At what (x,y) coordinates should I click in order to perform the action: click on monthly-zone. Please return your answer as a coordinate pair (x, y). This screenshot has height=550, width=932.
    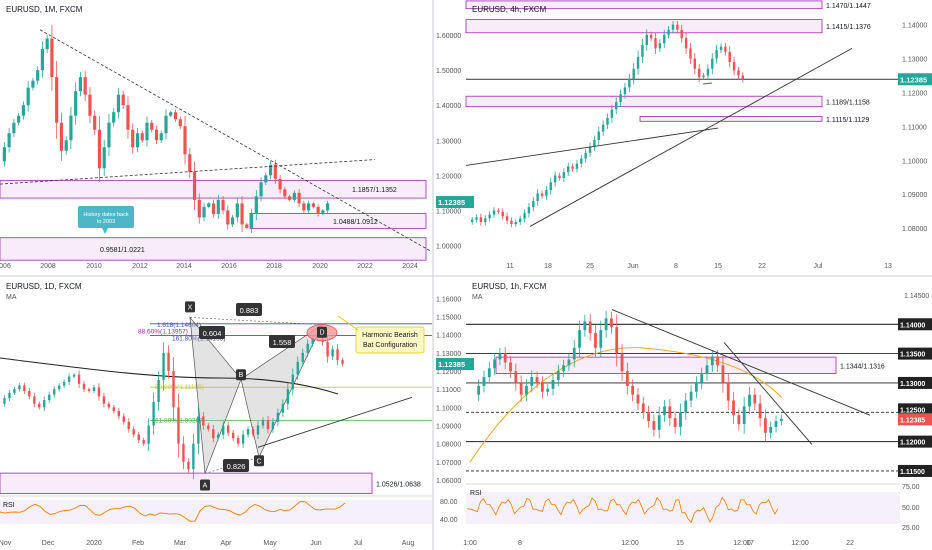
    Looking at the image, I should click on (213, 189).